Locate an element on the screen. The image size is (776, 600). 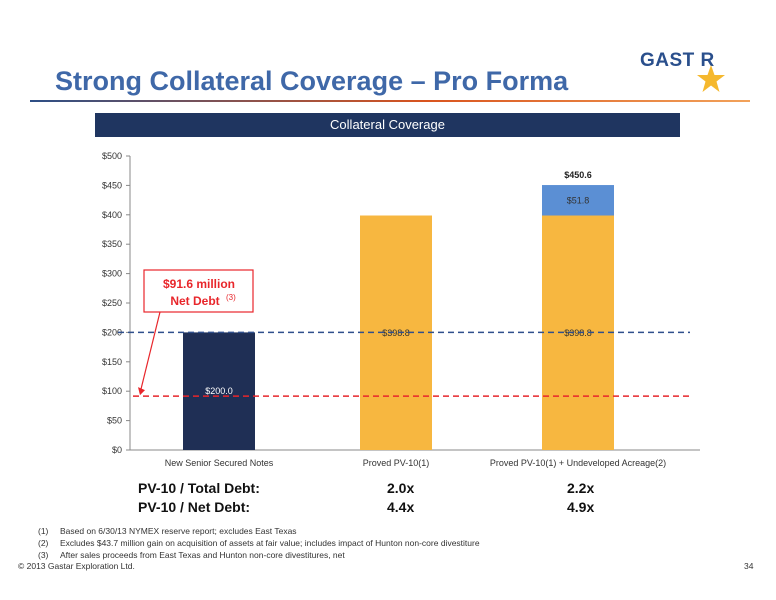
gastar-logo: GAST R is located at coordinates (685, 69).